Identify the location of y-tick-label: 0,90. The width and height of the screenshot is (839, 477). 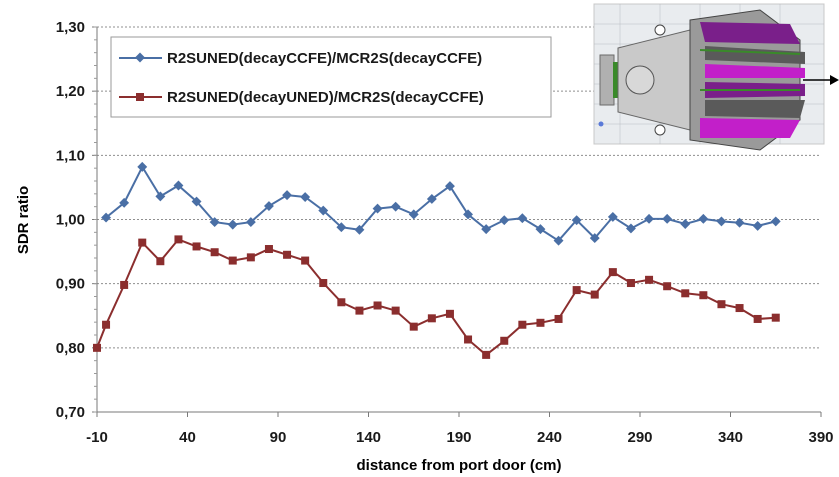
(70, 284).